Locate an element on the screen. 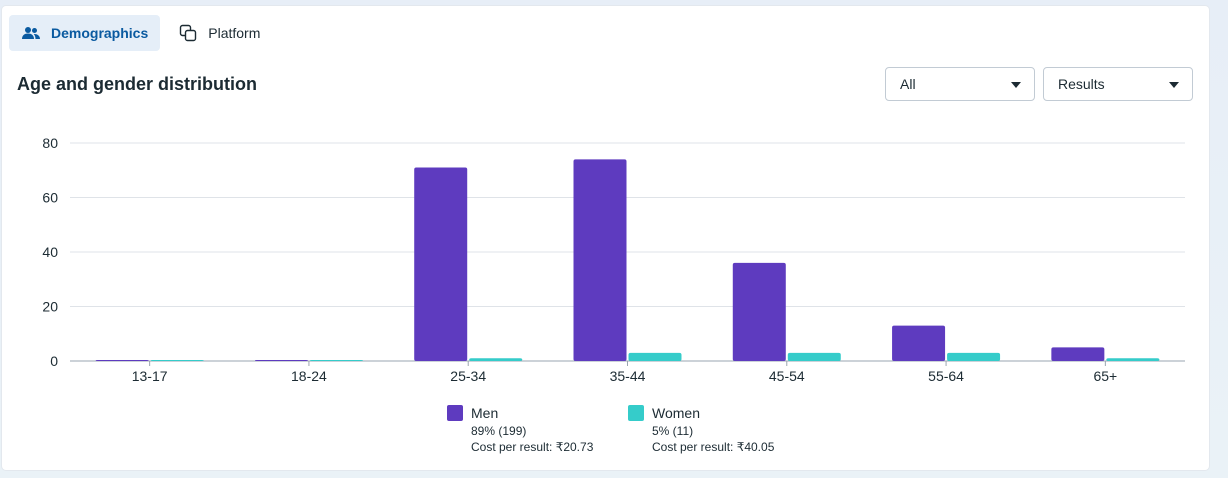 The height and width of the screenshot is (478, 1228). y-tick-label: 60 is located at coordinates (50, 198).